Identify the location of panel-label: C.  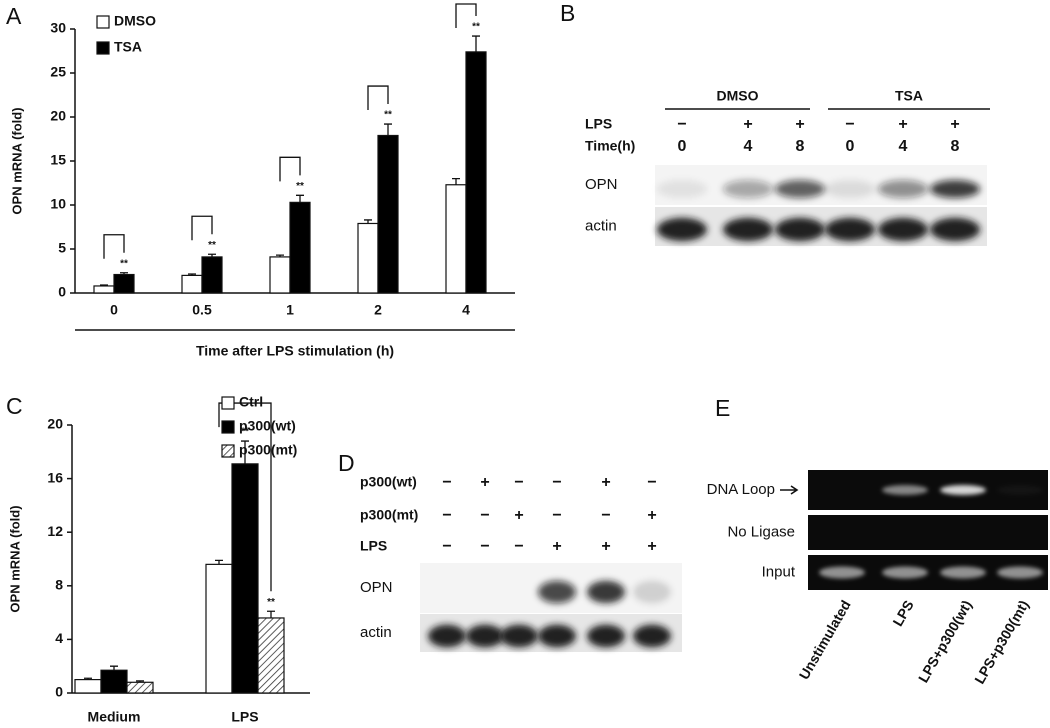
(14, 406).